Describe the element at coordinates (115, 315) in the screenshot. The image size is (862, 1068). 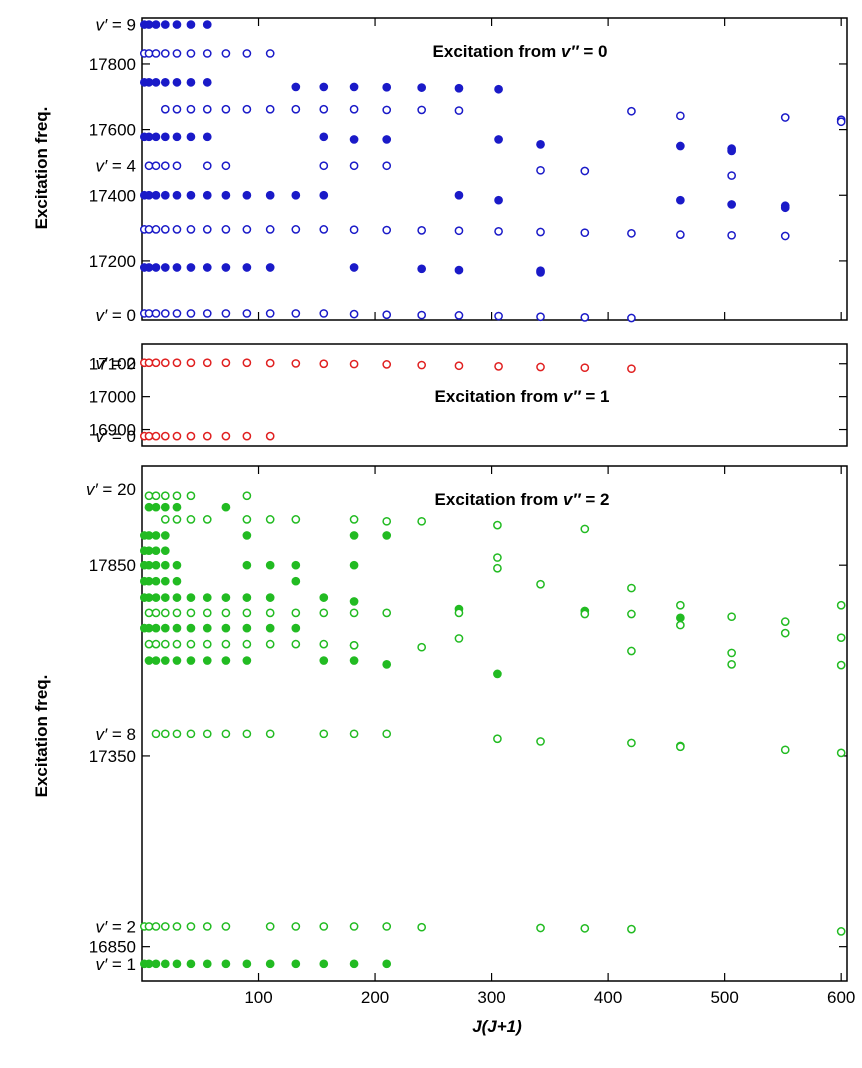
I see `level-label: v′ = 0` at that location.